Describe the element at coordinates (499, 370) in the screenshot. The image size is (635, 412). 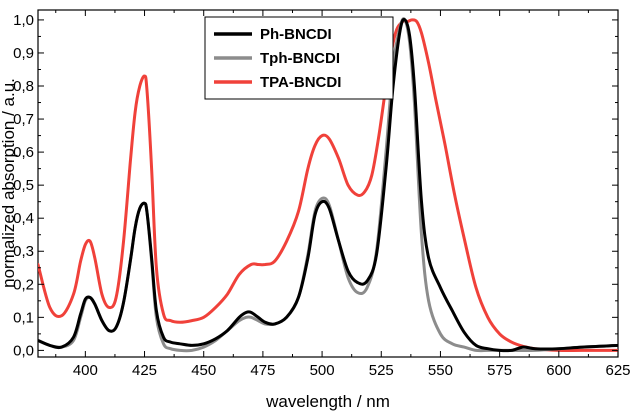
I see `x-tick-label: 575` at that location.